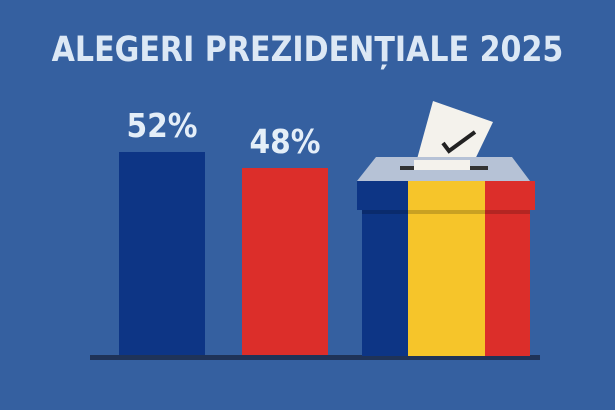  Describe the element at coordinates (162, 125) in the screenshot. I see `data-label-0: 52%` at that location.